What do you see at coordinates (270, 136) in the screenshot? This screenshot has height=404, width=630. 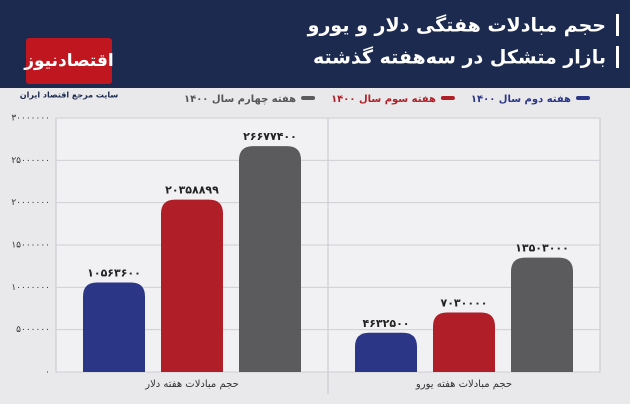 I see `value-label: ۲۶۶۷۷۴۰۰` at bounding box center [270, 136].